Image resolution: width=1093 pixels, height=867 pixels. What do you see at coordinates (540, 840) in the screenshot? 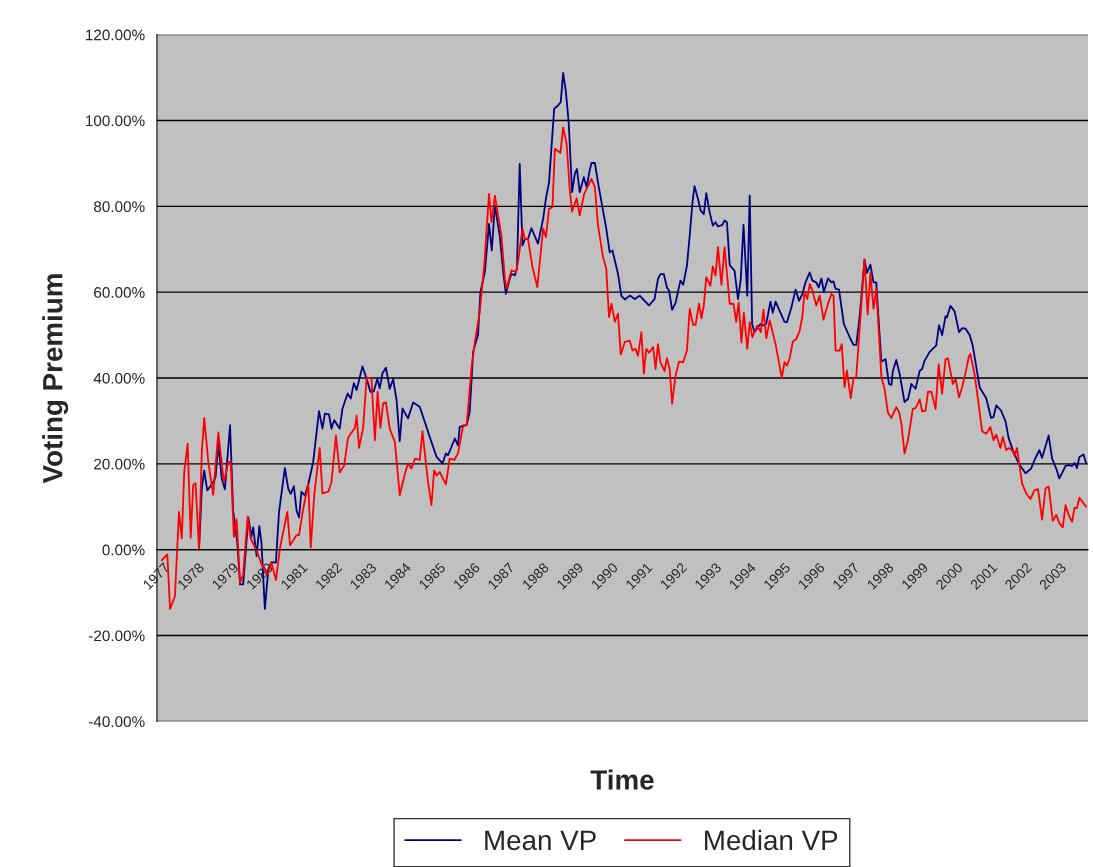
I see `legend-label: Mean VP` at bounding box center [540, 840].